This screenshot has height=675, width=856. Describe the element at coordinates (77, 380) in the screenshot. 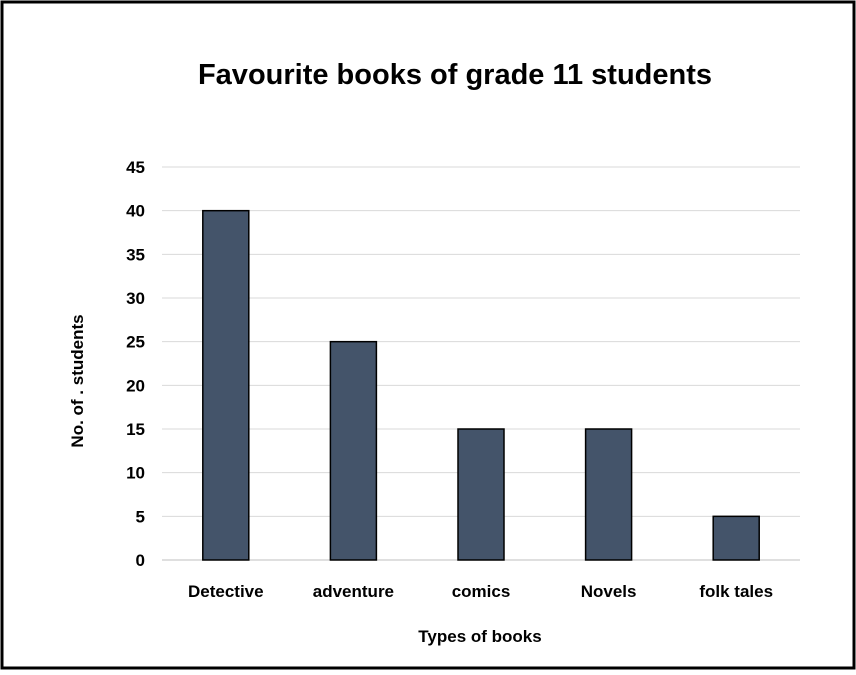

I see `y-axis-title: No. of . students` at that location.